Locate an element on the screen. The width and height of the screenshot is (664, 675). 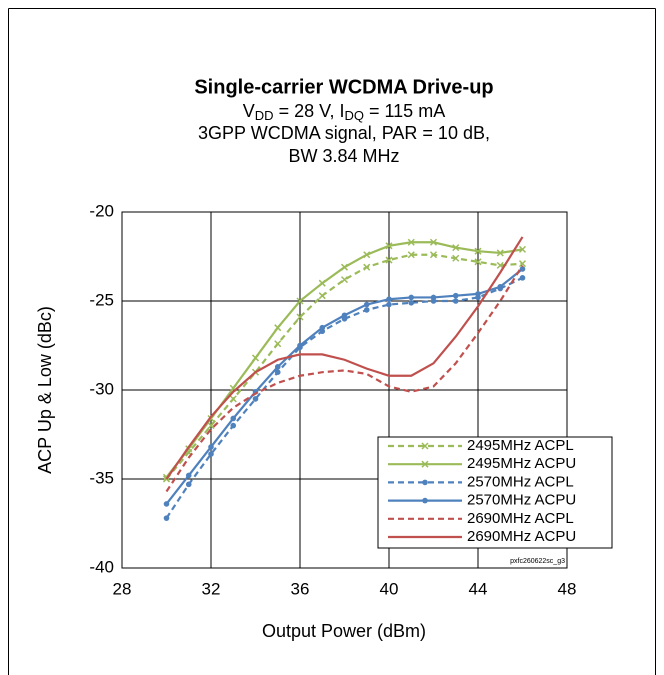
y-tick-label: -20 is located at coordinates (101, 210).